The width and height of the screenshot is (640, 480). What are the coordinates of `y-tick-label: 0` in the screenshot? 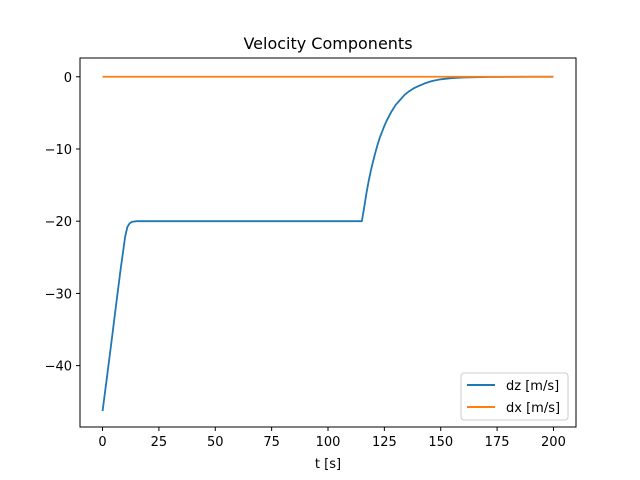 It's located at (68, 78).